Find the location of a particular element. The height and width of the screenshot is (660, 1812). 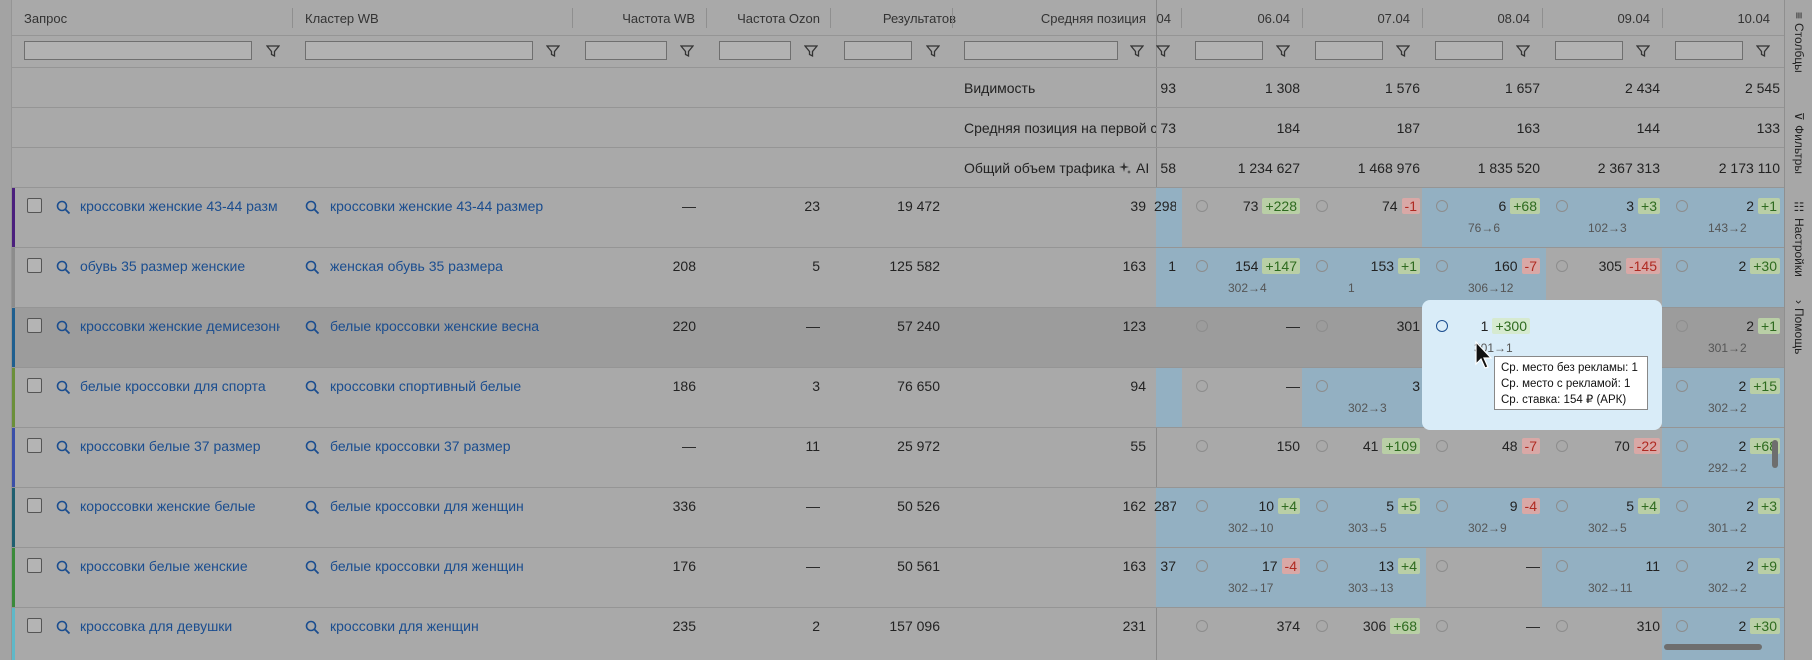

query-link: короссовки женские белые is located at coordinates (168, 506).